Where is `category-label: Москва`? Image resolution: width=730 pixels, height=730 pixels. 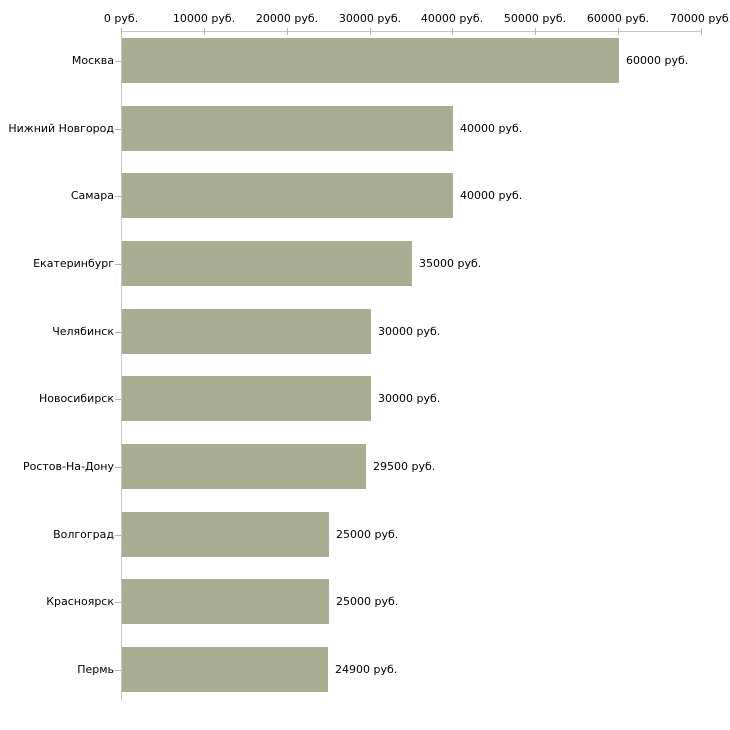
category-label: Москва is located at coordinates (92, 60).